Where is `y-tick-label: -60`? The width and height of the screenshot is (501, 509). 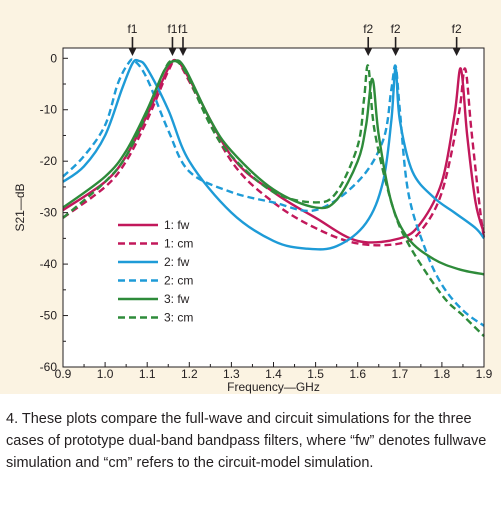
y-tick-label: -60 is located at coordinates (49, 367).